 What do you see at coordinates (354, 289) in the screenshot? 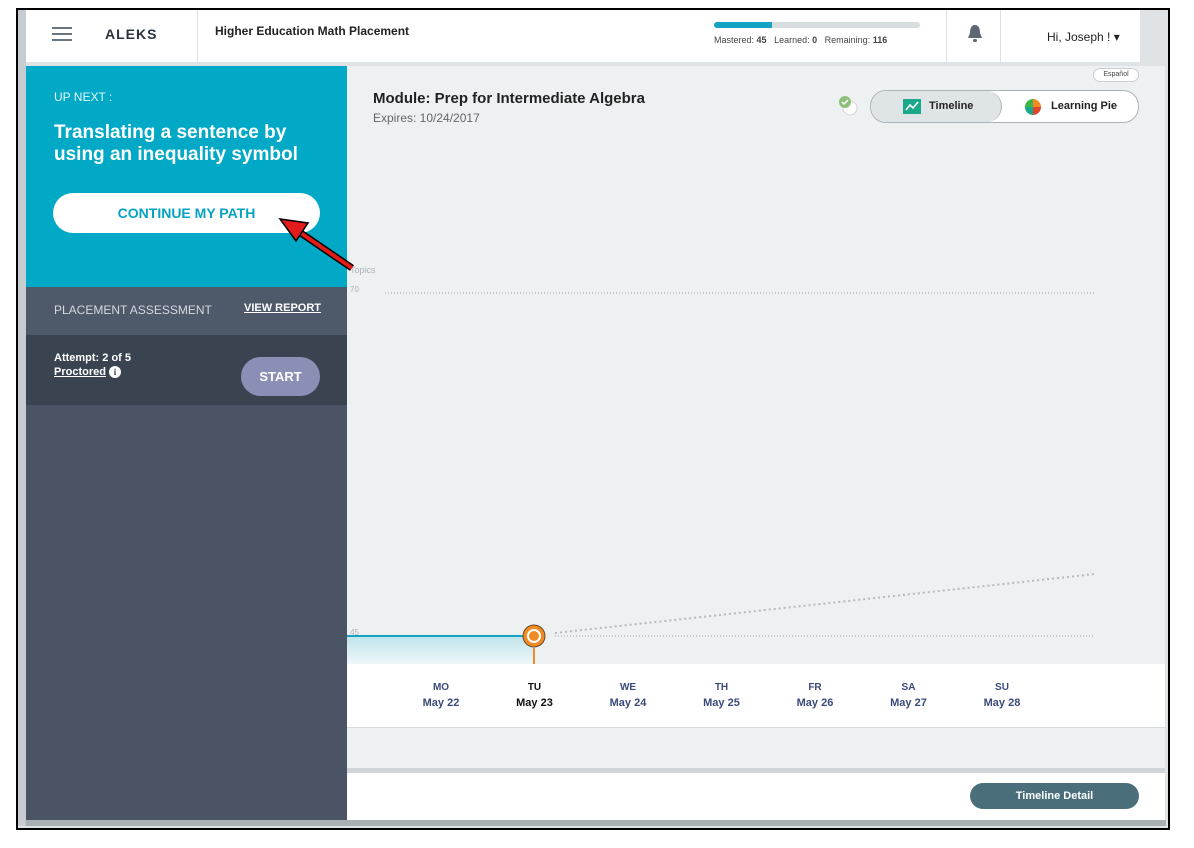
I see `tick-label: 70` at bounding box center [354, 289].